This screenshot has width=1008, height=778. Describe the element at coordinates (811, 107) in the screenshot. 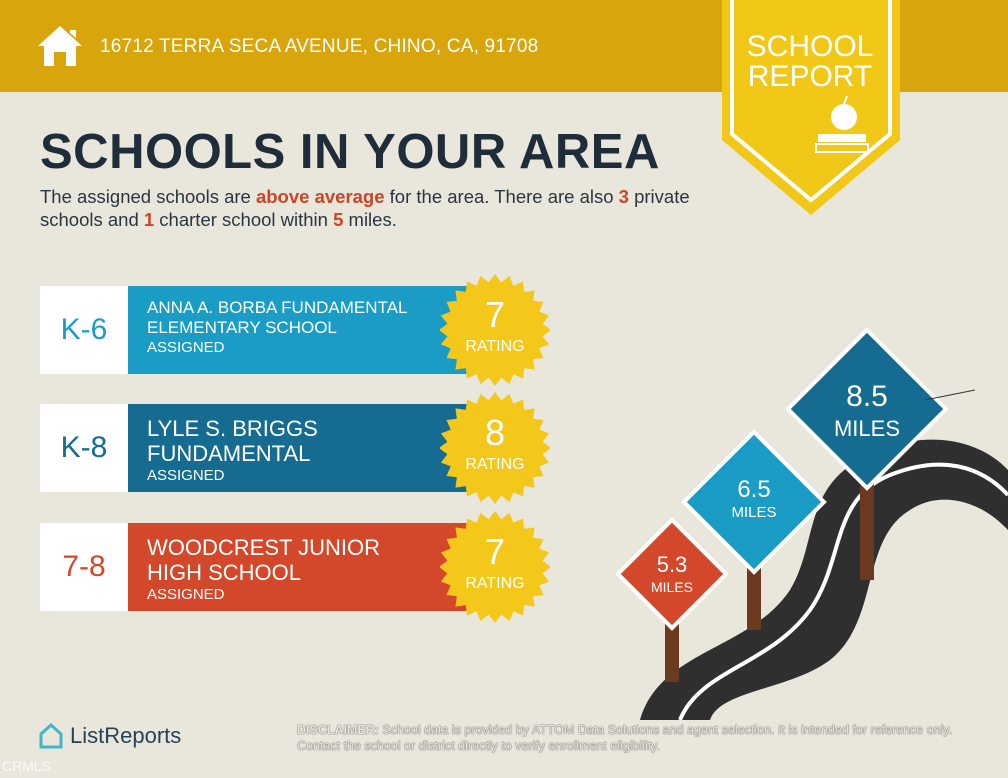

I see `school-report-badge` at that location.